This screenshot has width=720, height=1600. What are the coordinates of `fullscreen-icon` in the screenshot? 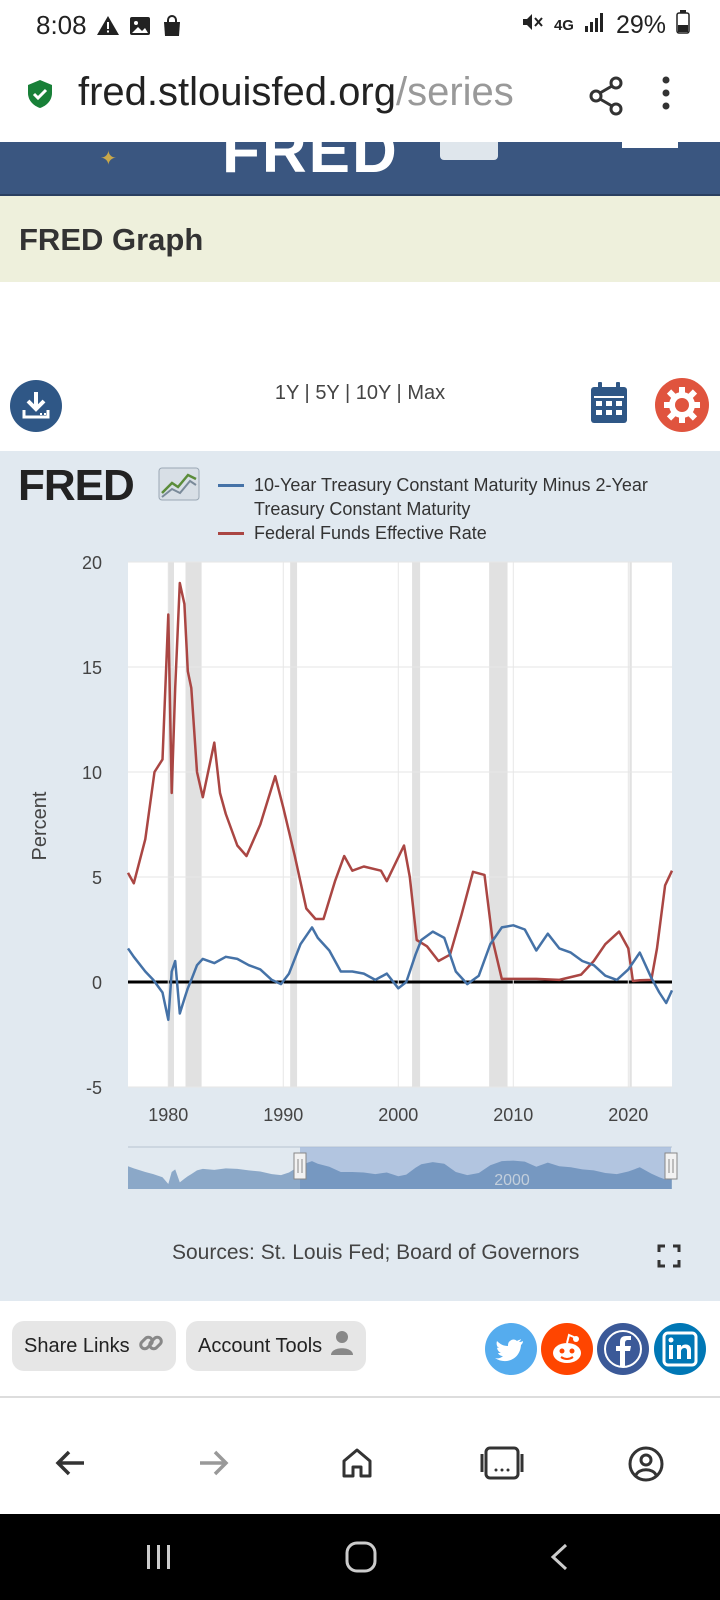 It's located at (669, 1258).